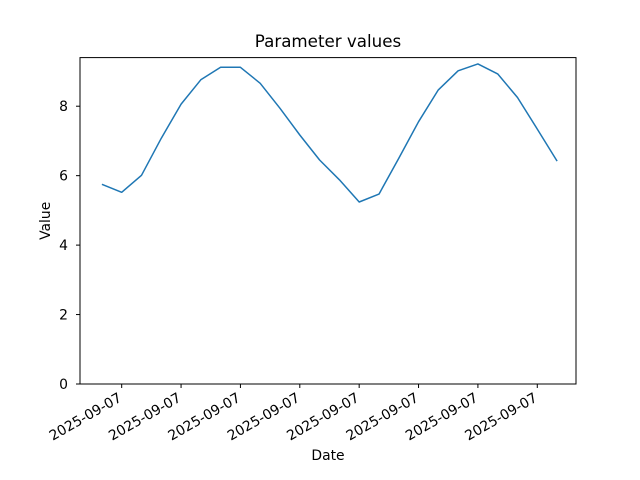 The image size is (640, 480). I want to click on x-axis-label: Date, so click(327, 456).